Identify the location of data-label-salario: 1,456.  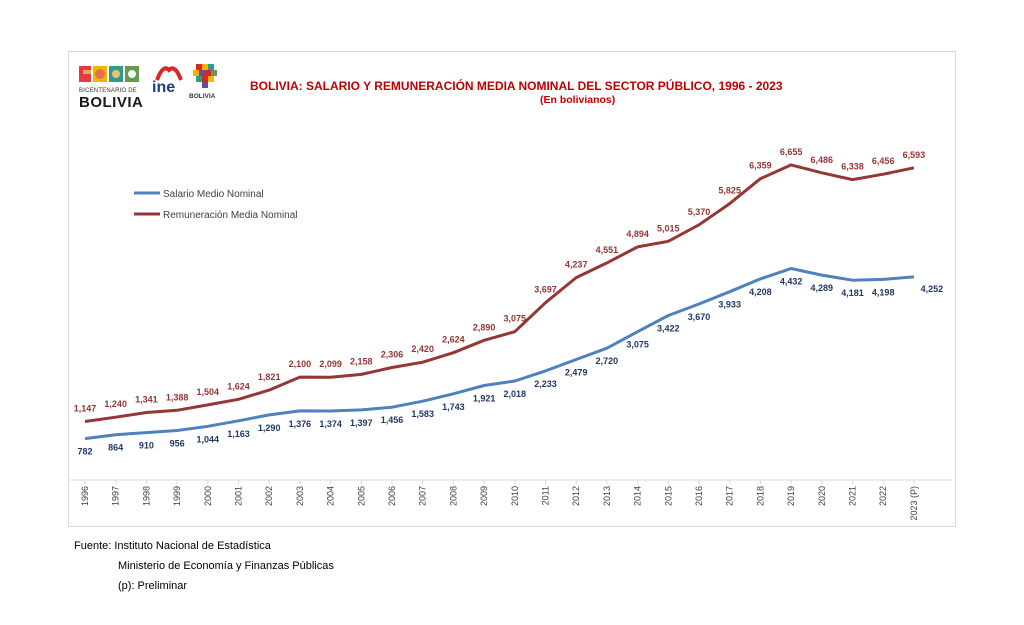
(392, 420).